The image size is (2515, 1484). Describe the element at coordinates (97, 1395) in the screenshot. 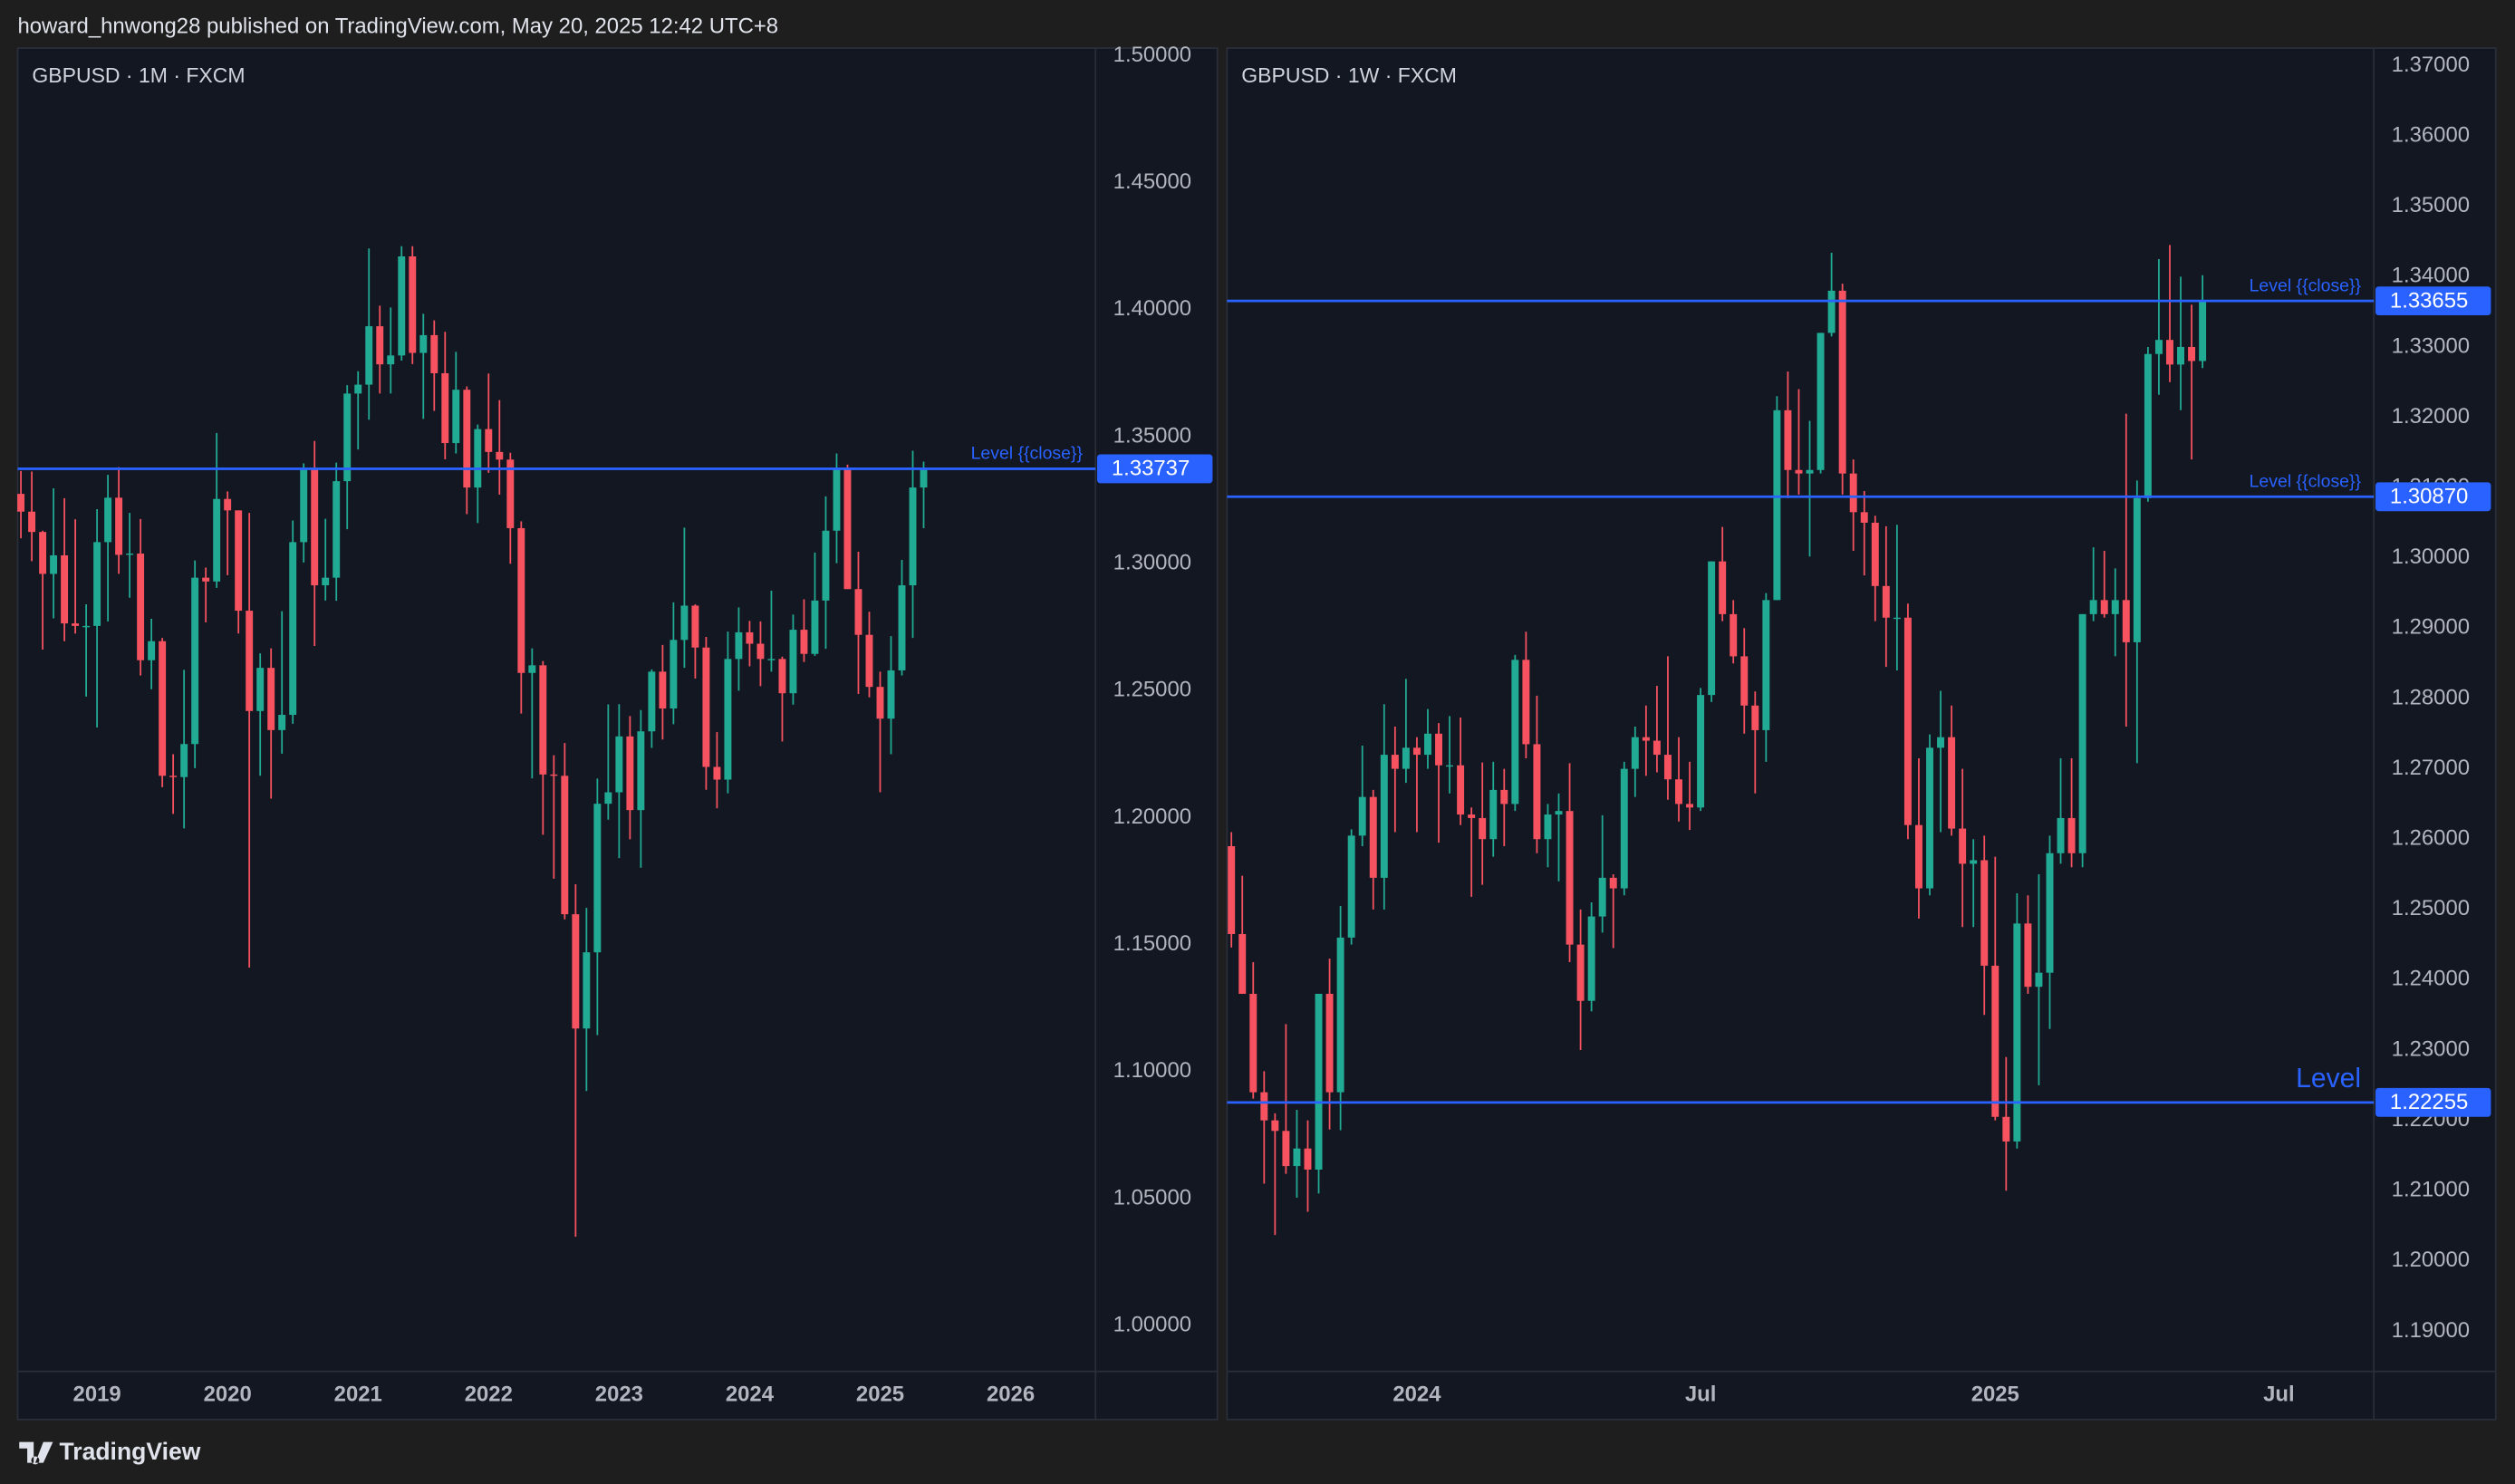

I see `x-tick-label: 2019` at that location.